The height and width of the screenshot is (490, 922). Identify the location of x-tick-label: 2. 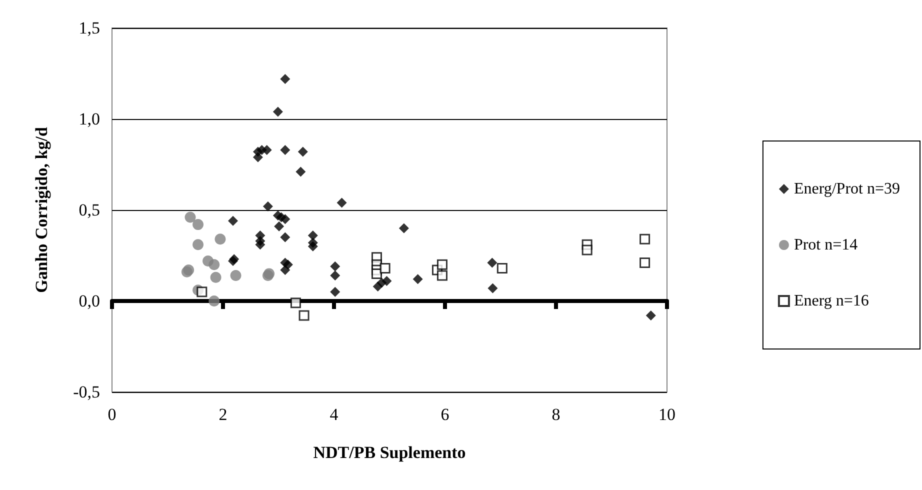
(223, 414).